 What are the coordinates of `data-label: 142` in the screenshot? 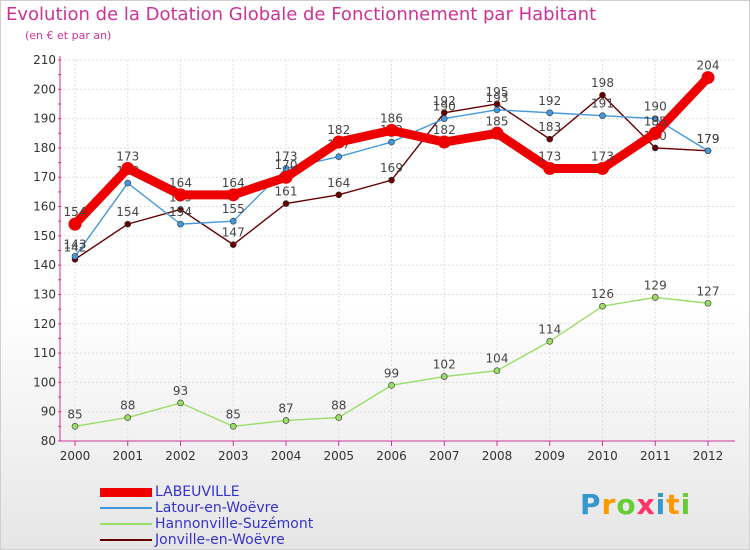 It's located at (75, 247).